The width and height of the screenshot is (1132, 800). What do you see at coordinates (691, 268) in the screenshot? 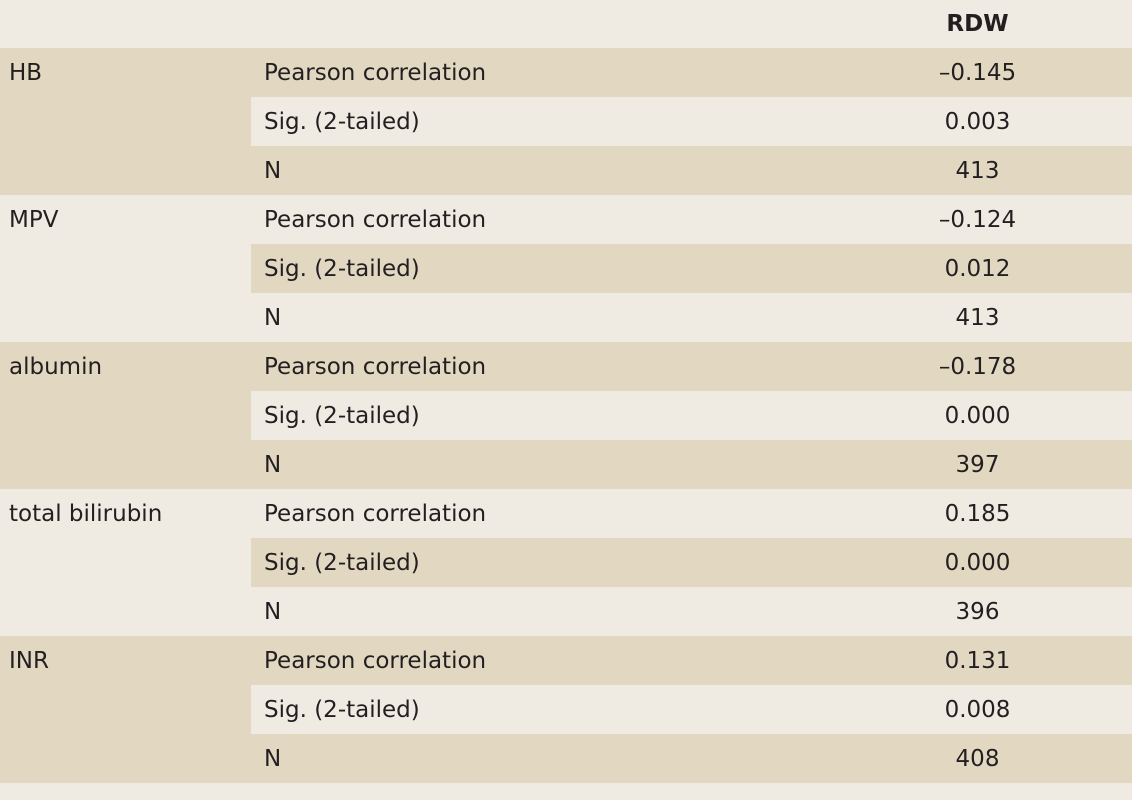
I see `table-row: Sig. (2-tailed) 0.012` at bounding box center [691, 268].